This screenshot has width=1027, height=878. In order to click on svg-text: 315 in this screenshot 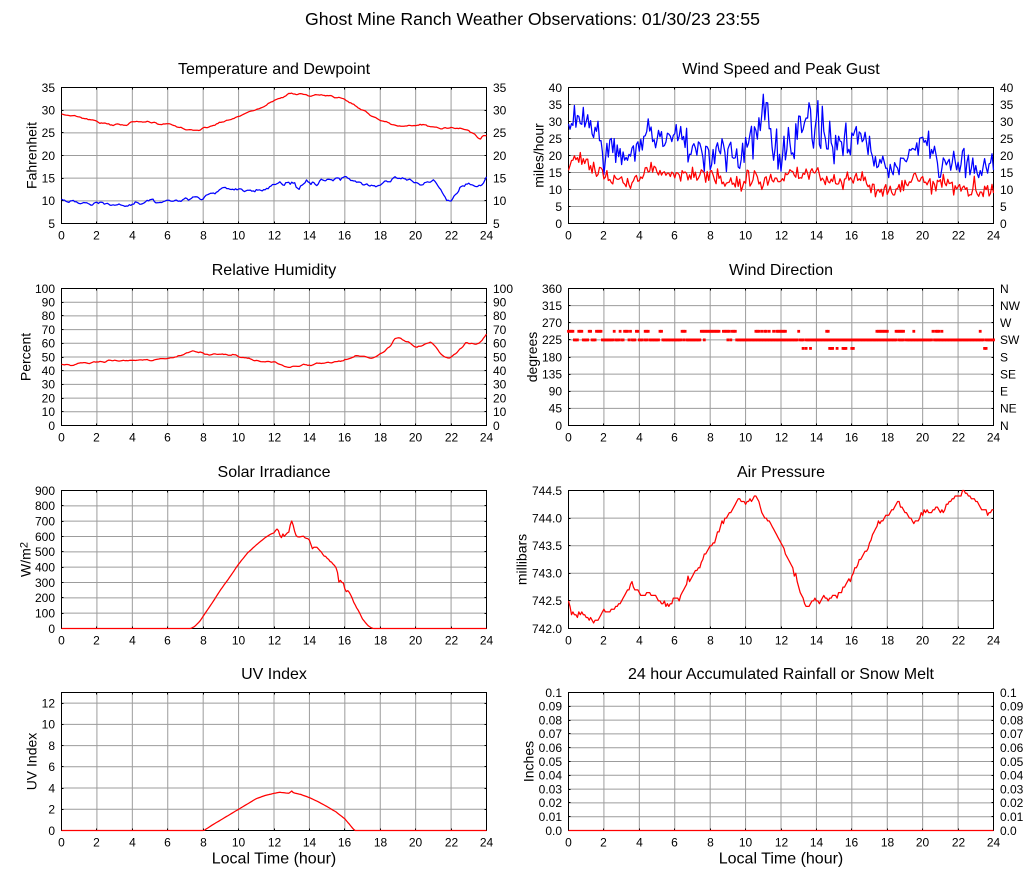, I will do `click(552, 306)`.